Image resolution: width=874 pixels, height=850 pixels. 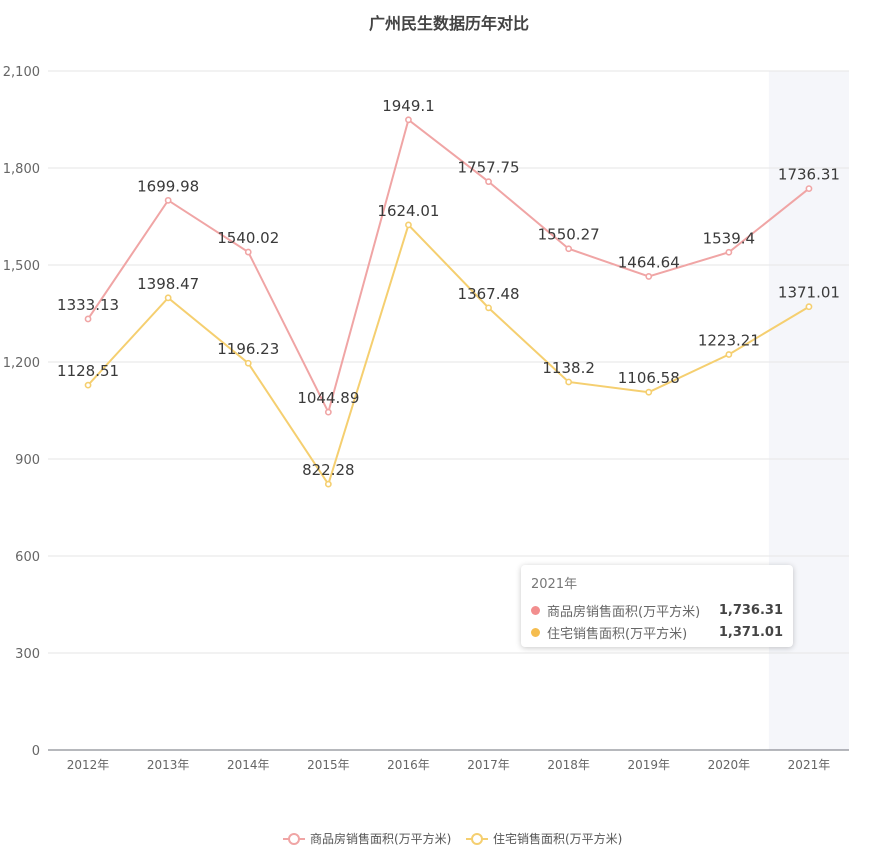 What do you see at coordinates (168, 284) in the screenshot?
I see `data-label: 1398.47` at bounding box center [168, 284].